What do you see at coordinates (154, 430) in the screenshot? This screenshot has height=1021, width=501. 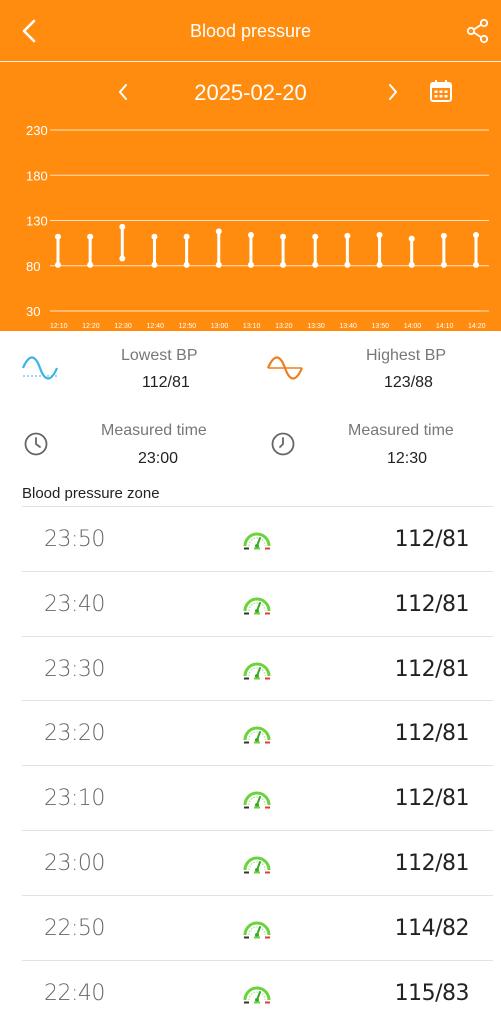 I see `low-measured-time-label: Measured time` at bounding box center [154, 430].